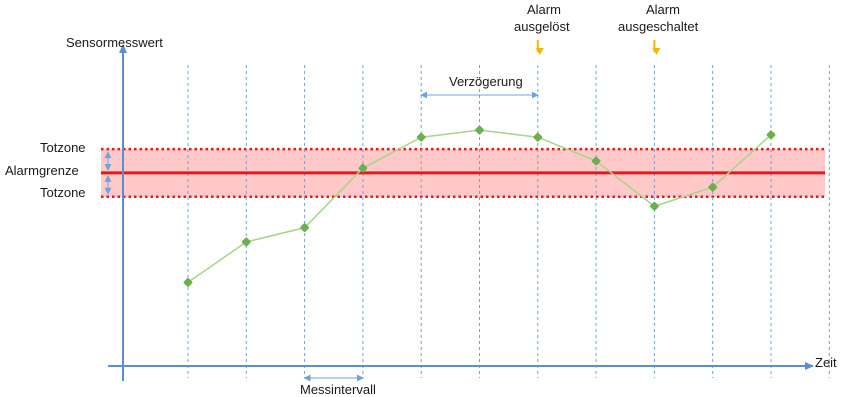  Describe the element at coordinates (114, 42) in the screenshot. I see `y-axis-label: Sensormesswert` at that location.